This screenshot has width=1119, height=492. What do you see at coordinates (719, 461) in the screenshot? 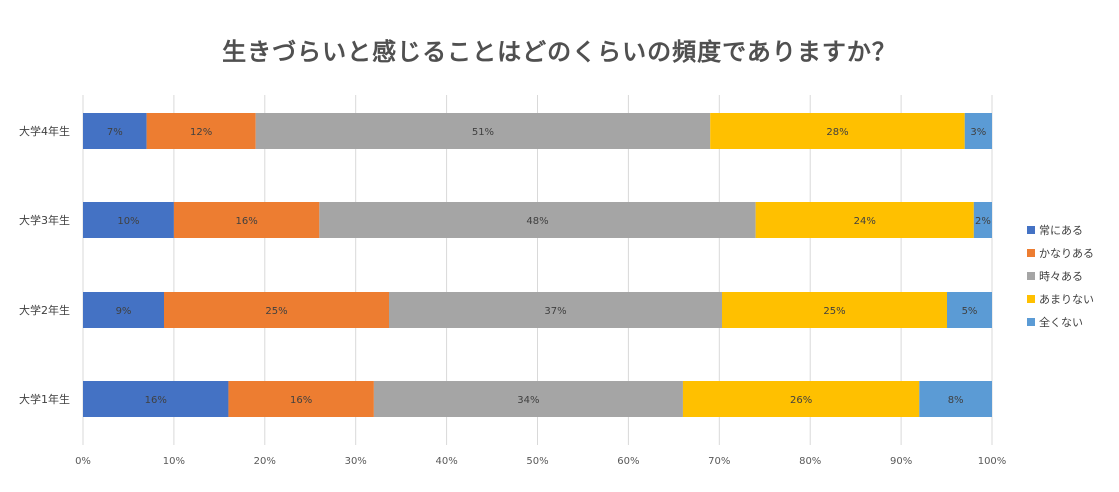
I see `x-tick-label: 70%` at bounding box center [719, 461].